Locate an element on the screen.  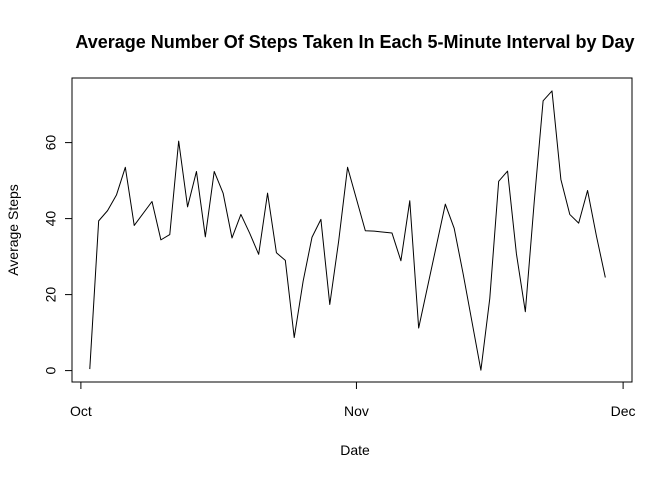
x-tick-label: Dec is located at coordinates (623, 411).